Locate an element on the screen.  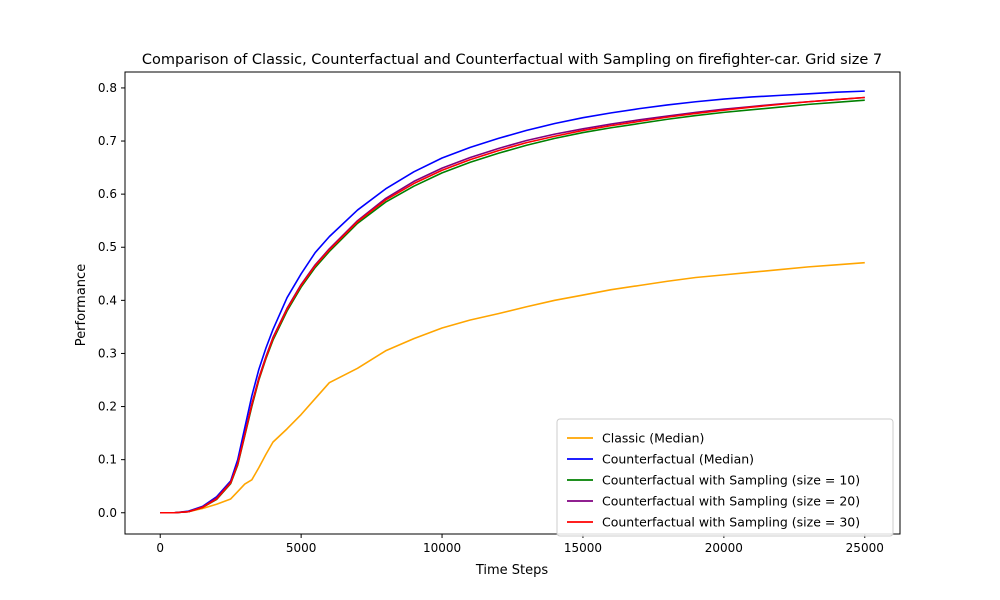
y-tick-label: 0.3 is located at coordinates (107, 353).